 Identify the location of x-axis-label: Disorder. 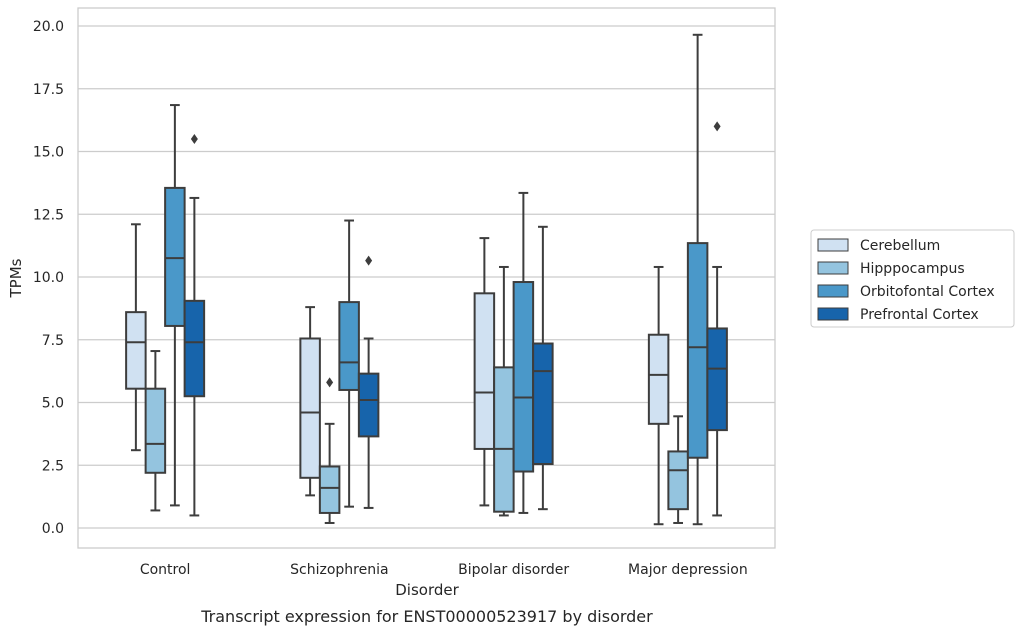
(427, 590).